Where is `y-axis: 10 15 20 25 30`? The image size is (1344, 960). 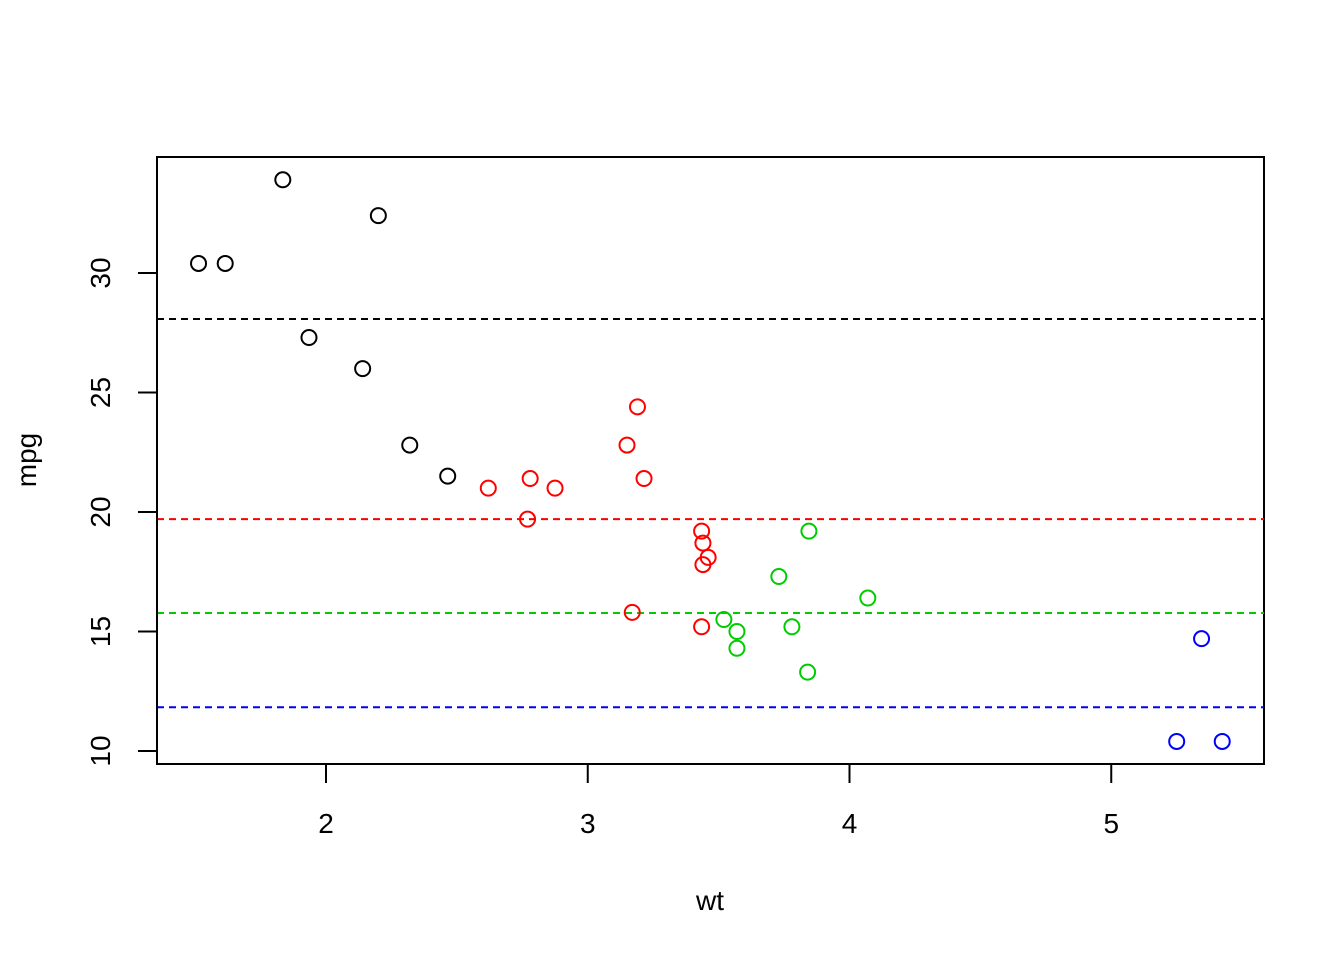 y-axis: 10 15 20 25 30 is located at coordinates (121, 512).